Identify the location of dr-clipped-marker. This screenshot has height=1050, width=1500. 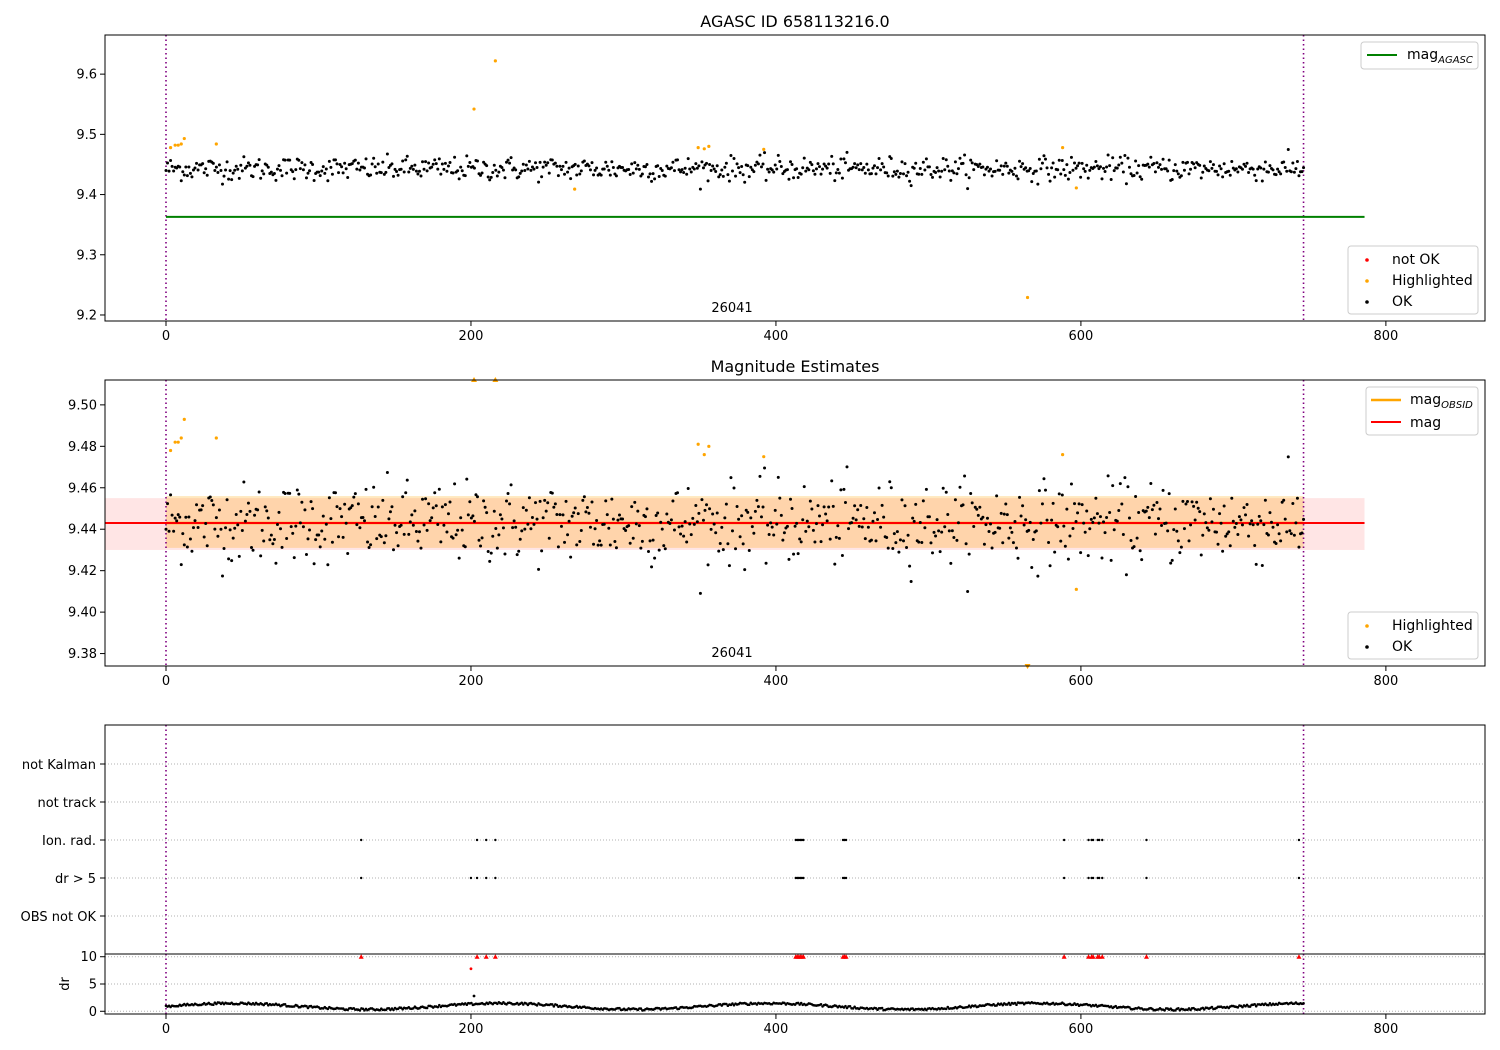
(361, 956).